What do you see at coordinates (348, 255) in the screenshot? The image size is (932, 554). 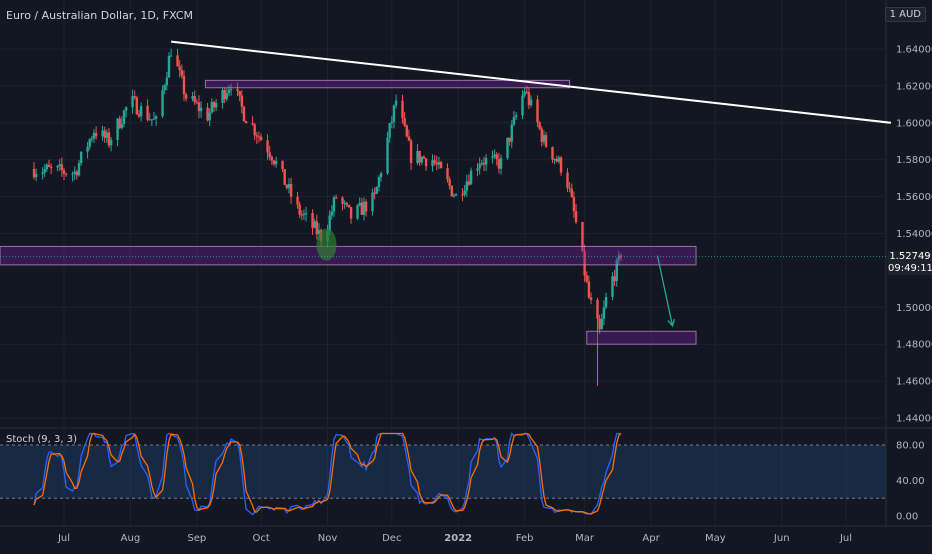 I see `support-resistance-zone` at bounding box center [348, 255].